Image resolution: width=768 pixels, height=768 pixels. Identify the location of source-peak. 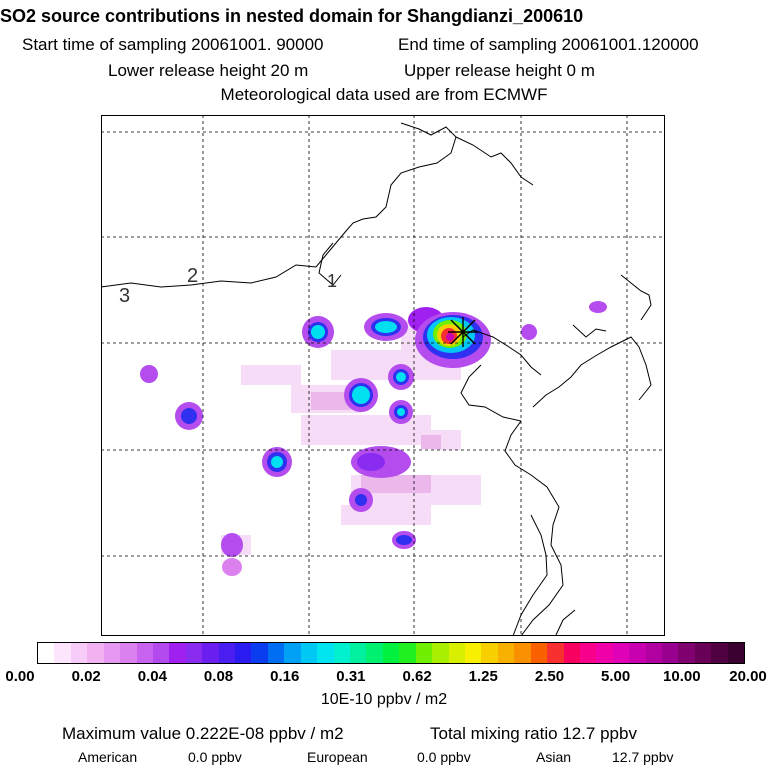
(453, 340).